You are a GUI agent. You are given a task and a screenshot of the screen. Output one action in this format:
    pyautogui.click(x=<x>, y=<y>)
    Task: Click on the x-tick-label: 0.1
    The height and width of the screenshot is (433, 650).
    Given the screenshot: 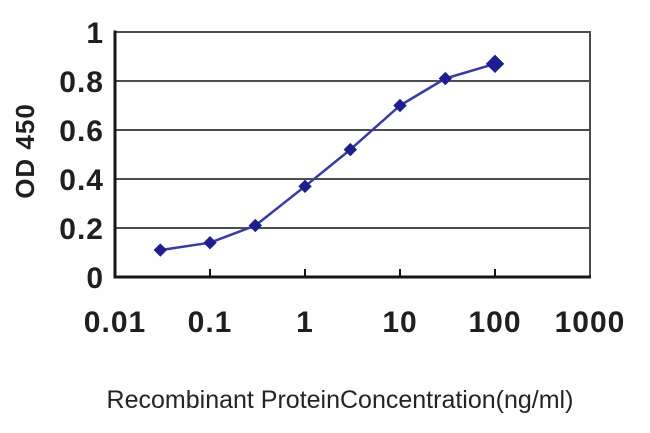 What is the action you would take?
    pyautogui.click(x=210, y=322)
    